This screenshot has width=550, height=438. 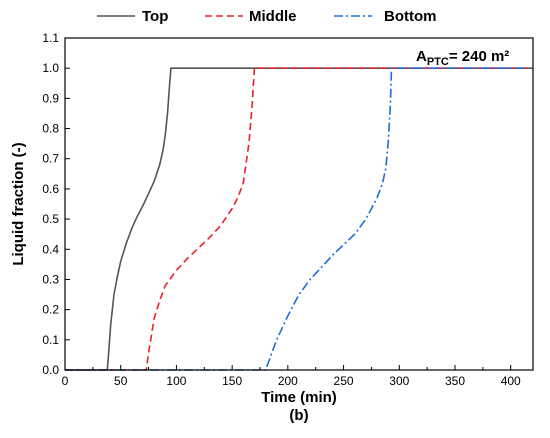 What do you see at coordinates (410, 16) in the screenshot?
I see `legend-label-bottom: Bottom` at bounding box center [410, 16].